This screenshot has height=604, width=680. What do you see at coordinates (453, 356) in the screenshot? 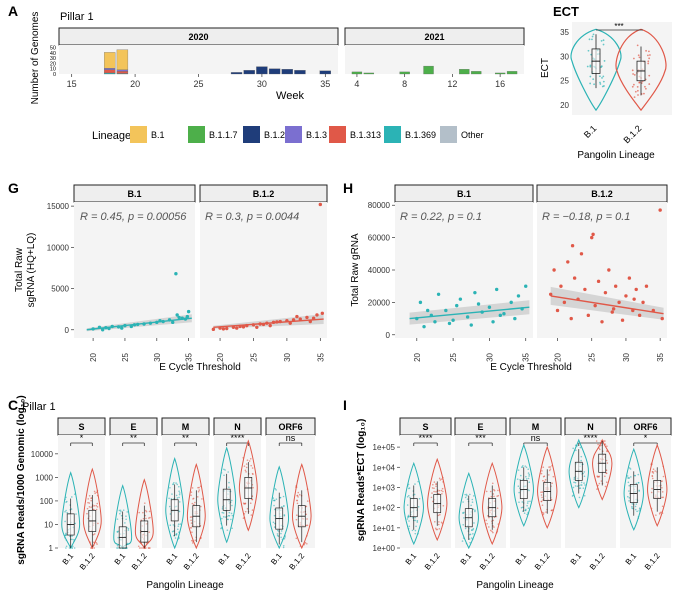
I see `h-xtick-25: 25` at bounding box center [453, 356].